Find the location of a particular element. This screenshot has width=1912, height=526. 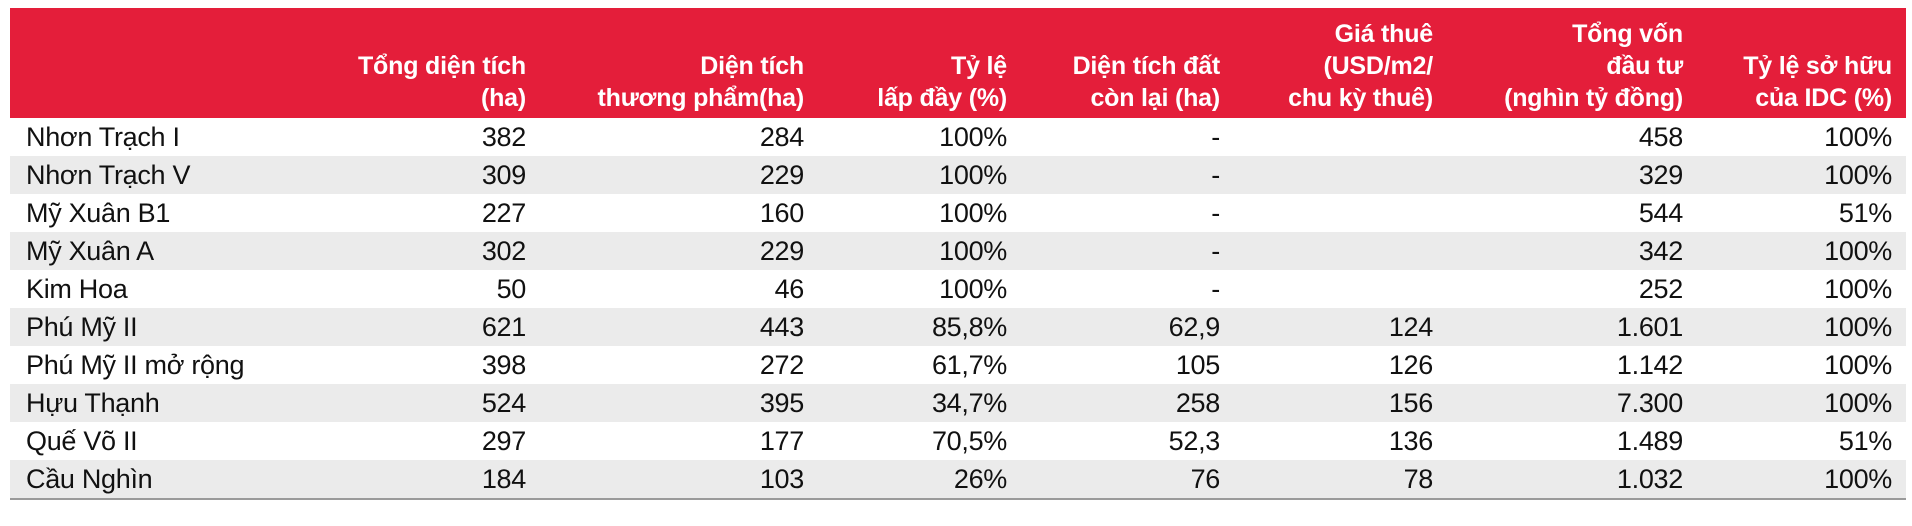

cell-occupancy-rate: 70,5% is located at coordinates (919, 441).